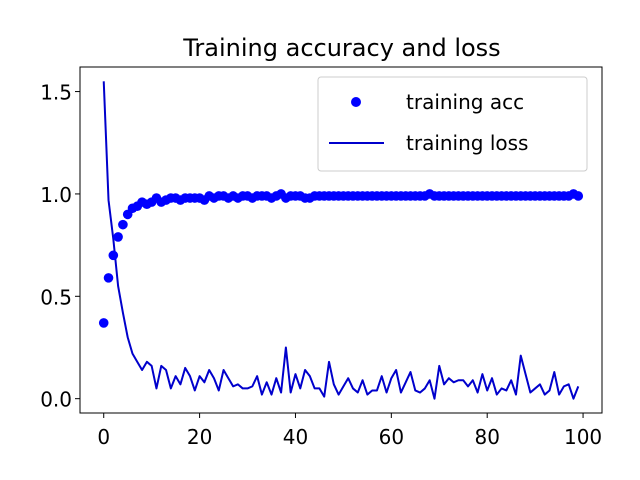 The width and height of the screenshot is (640, 480). What do you see at coordinates (391, 437) in the screenshot?
I see `x-tick-label: 60` at bounding box center [391, 437].